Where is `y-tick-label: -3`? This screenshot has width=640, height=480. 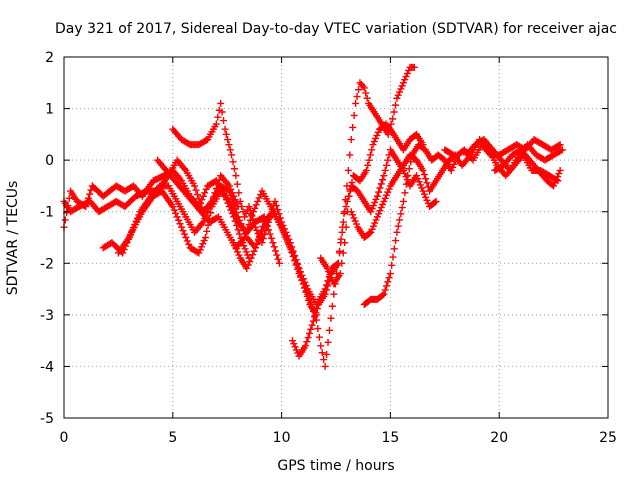
y-tick-label: -3 is located at coordinates (47, 316).